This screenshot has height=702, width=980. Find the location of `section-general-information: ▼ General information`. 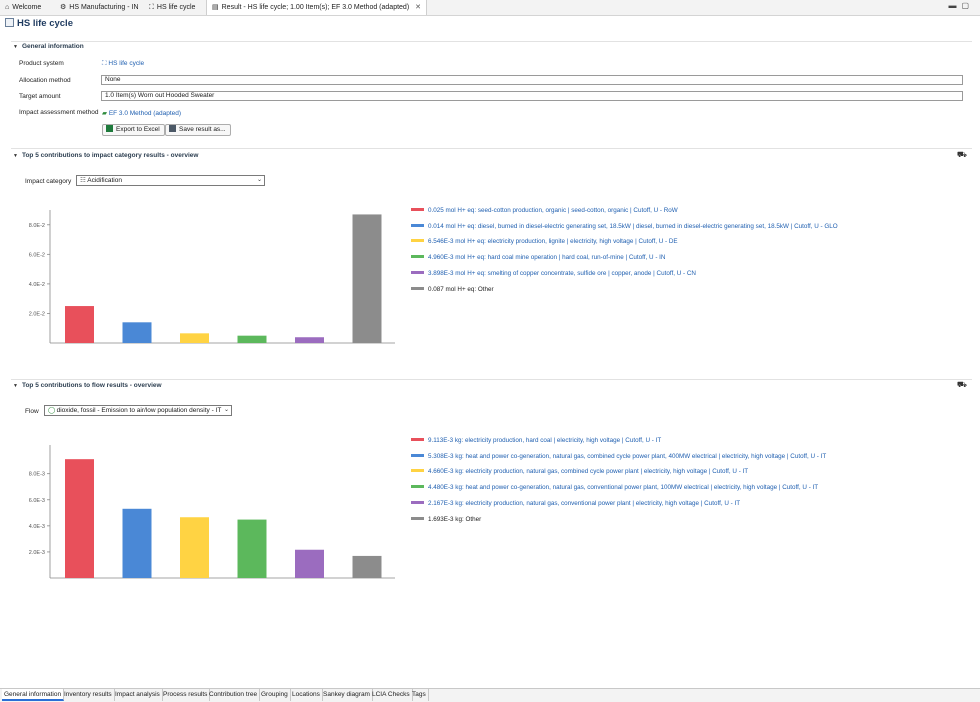

section-general-information: ▼ General information is located at coordinates (48, 46).